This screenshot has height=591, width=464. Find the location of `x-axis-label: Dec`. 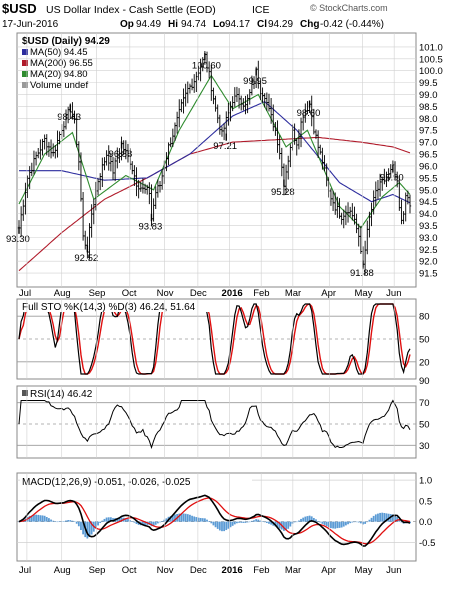

x-axis-label: Dec is located at coordinates (198, 570).